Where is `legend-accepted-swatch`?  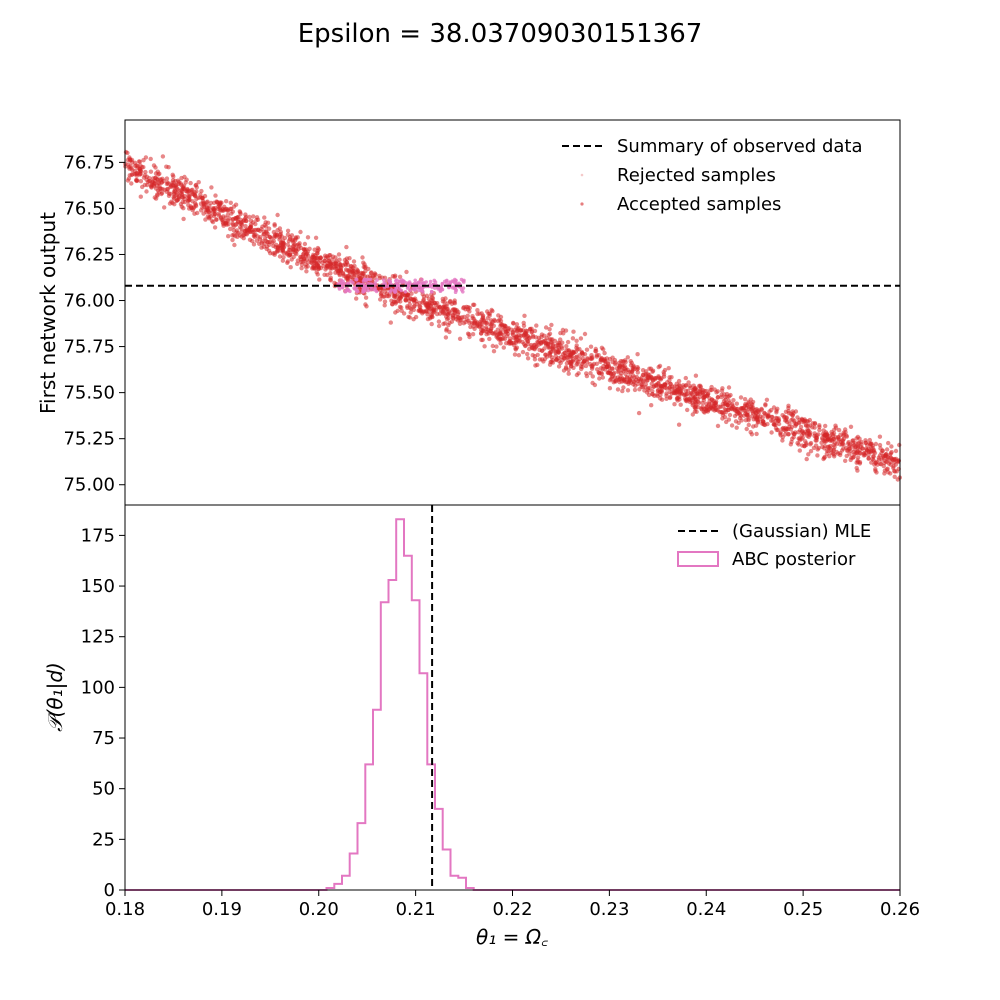
legend-accepted-swatch is located at coordinates (582, 204).